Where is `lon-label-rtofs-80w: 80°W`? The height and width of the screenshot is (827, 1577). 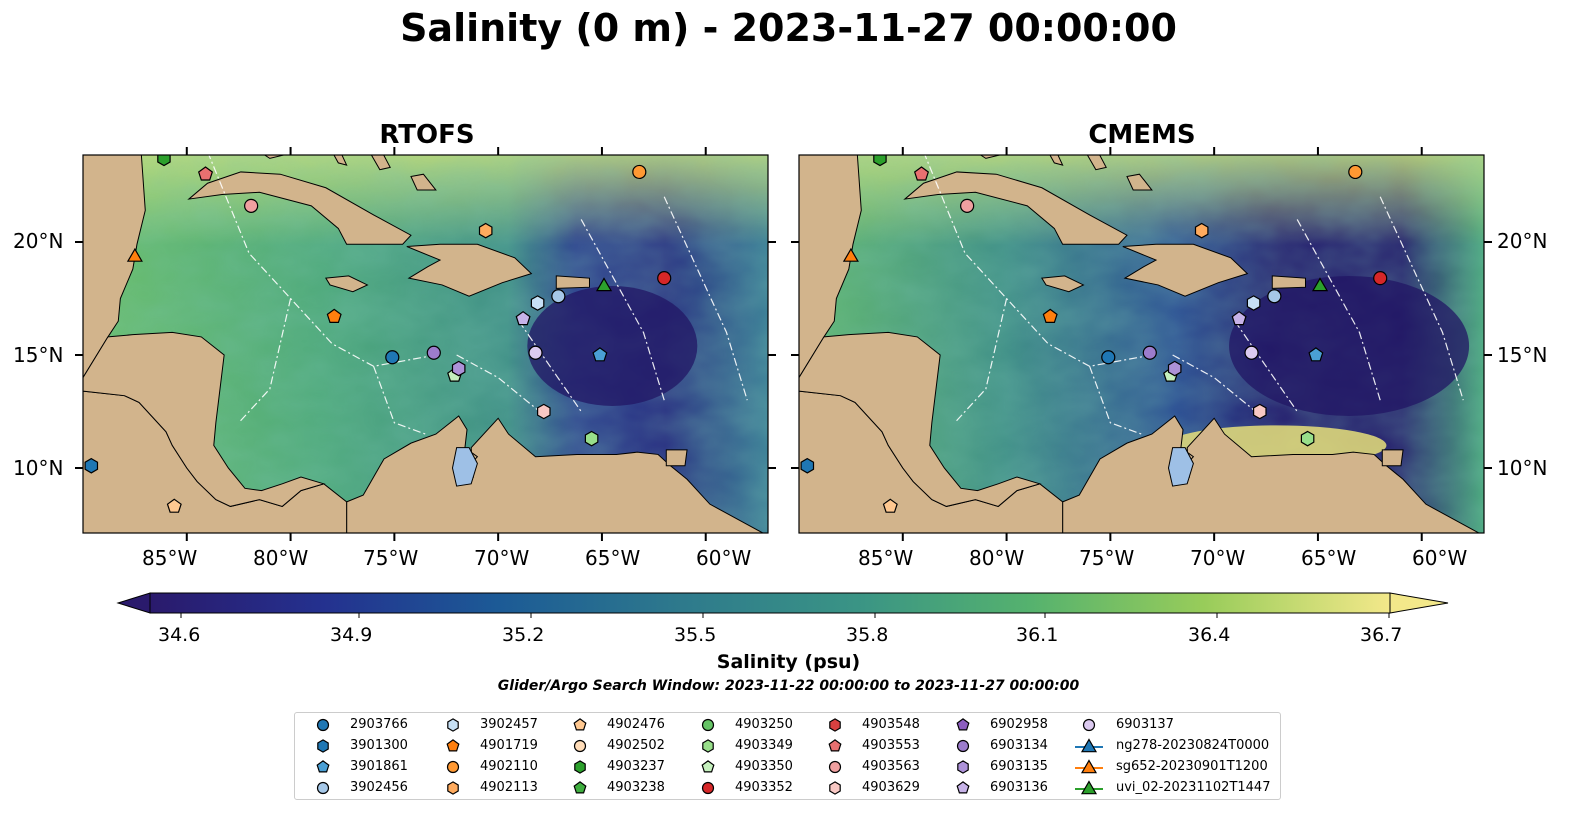 lon-label-rtofs-80w: 80°W is located at coordinates (281, 558).